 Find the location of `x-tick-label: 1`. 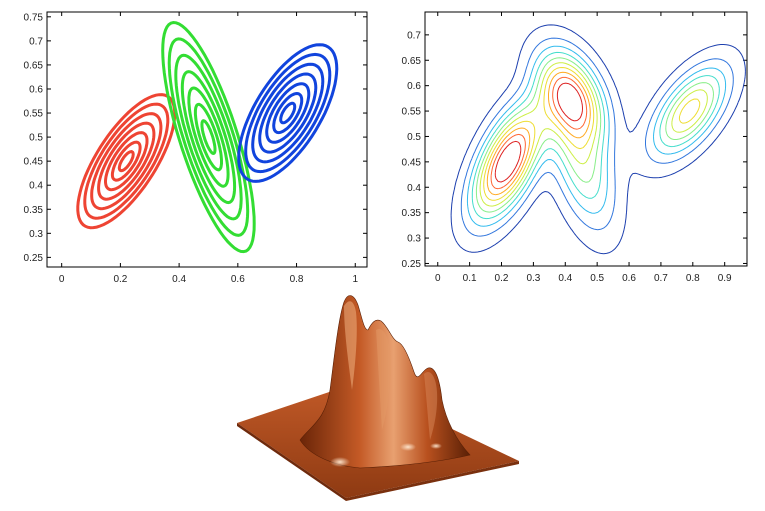

x-tick-label: 1 is located at coordinates (355, 279).